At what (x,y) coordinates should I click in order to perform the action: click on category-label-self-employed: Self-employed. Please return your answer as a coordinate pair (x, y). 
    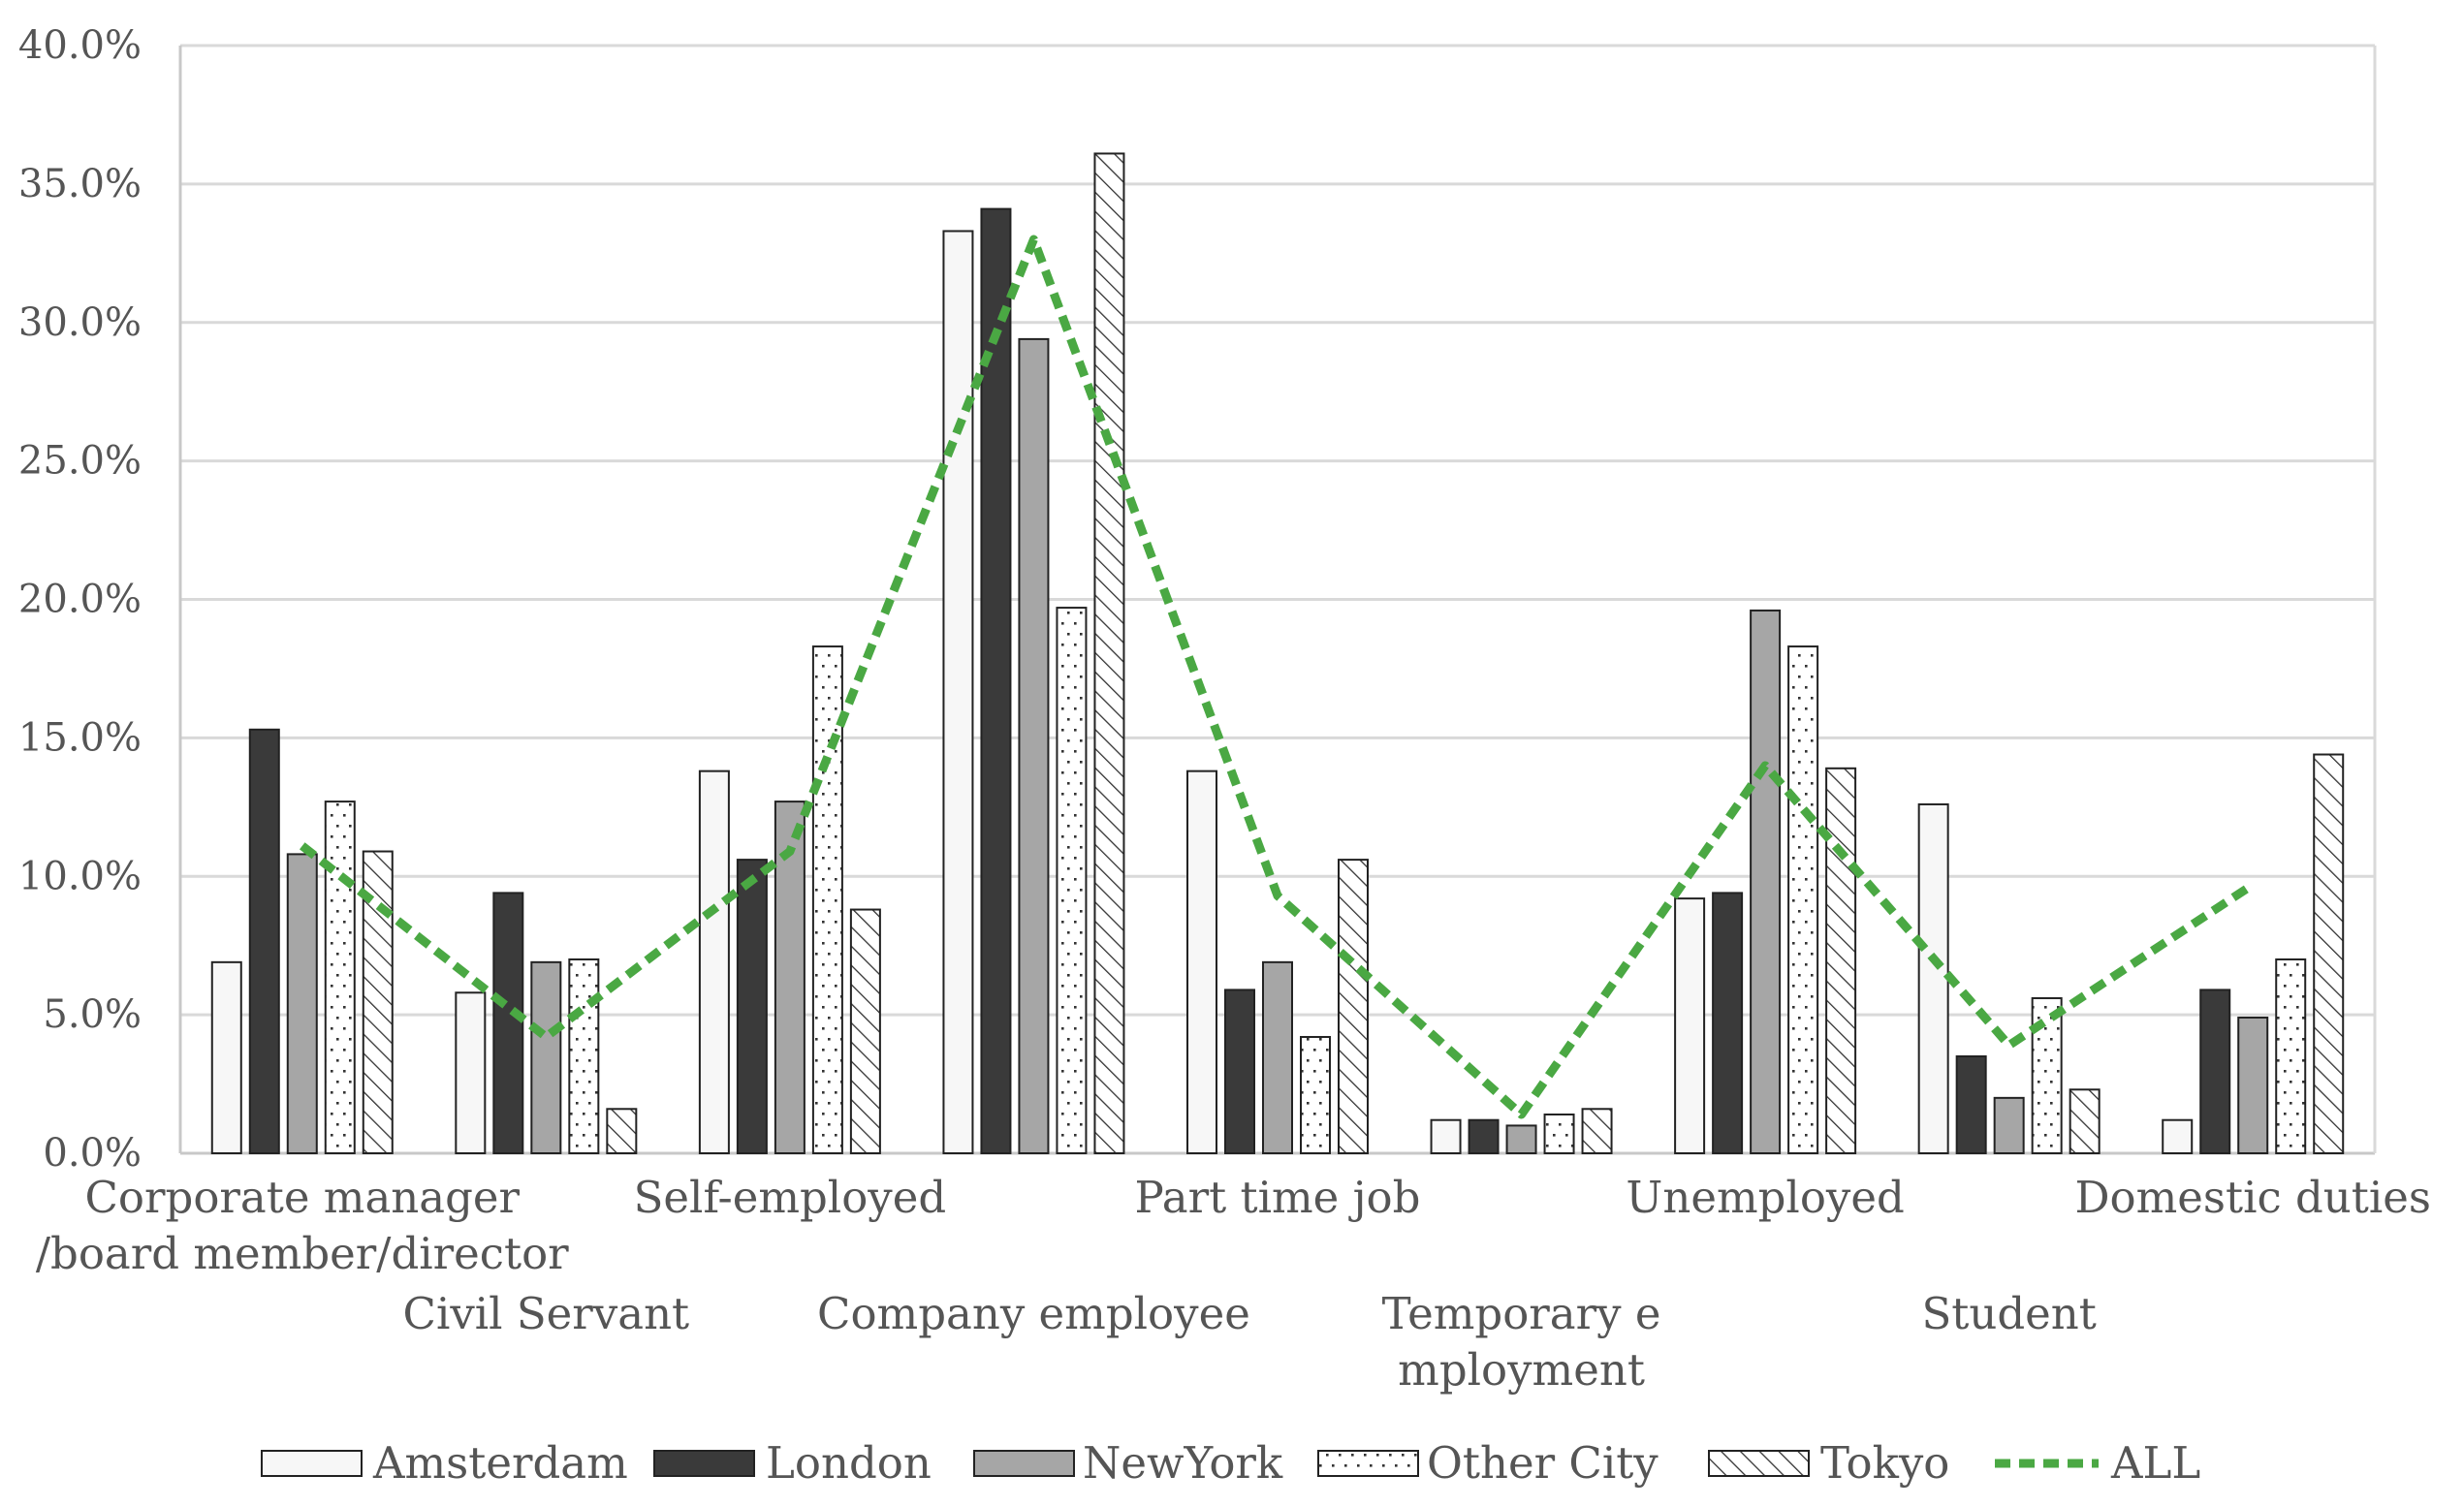
    Looking at the image, I should click on (790, 1197).